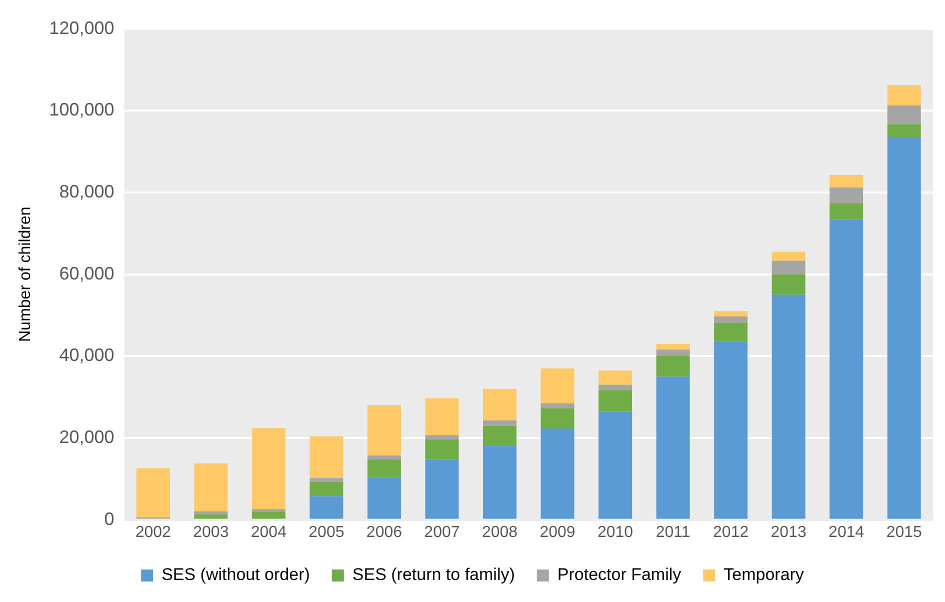 This screenshot has height=602, width=945. What do you see at coordinates (153, 532) in the screenshot?
I see `x-tick-label: 2002` at bounding box center [153, 532].